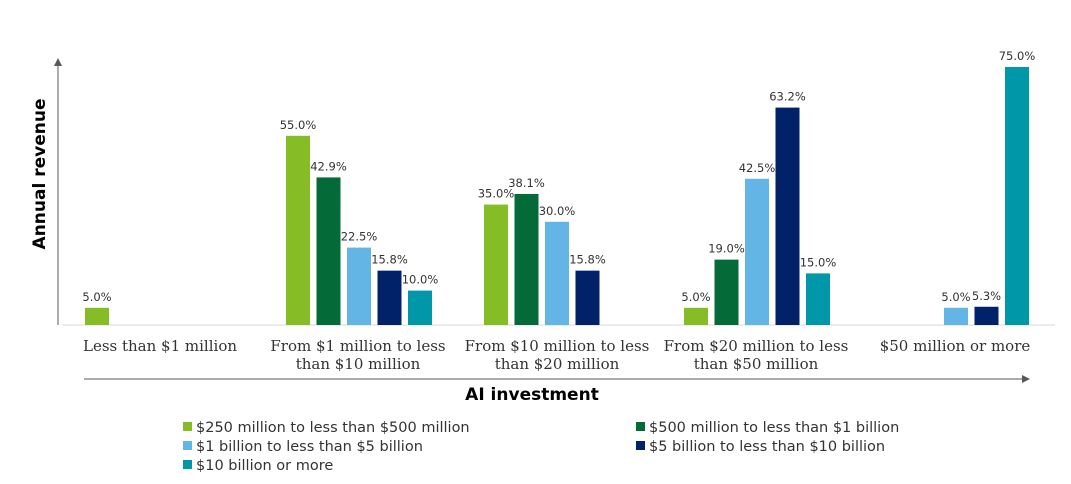 The image size is (1071, 484). I want to click on value-label-s0-c3: 5.0%, so click(695, 297).